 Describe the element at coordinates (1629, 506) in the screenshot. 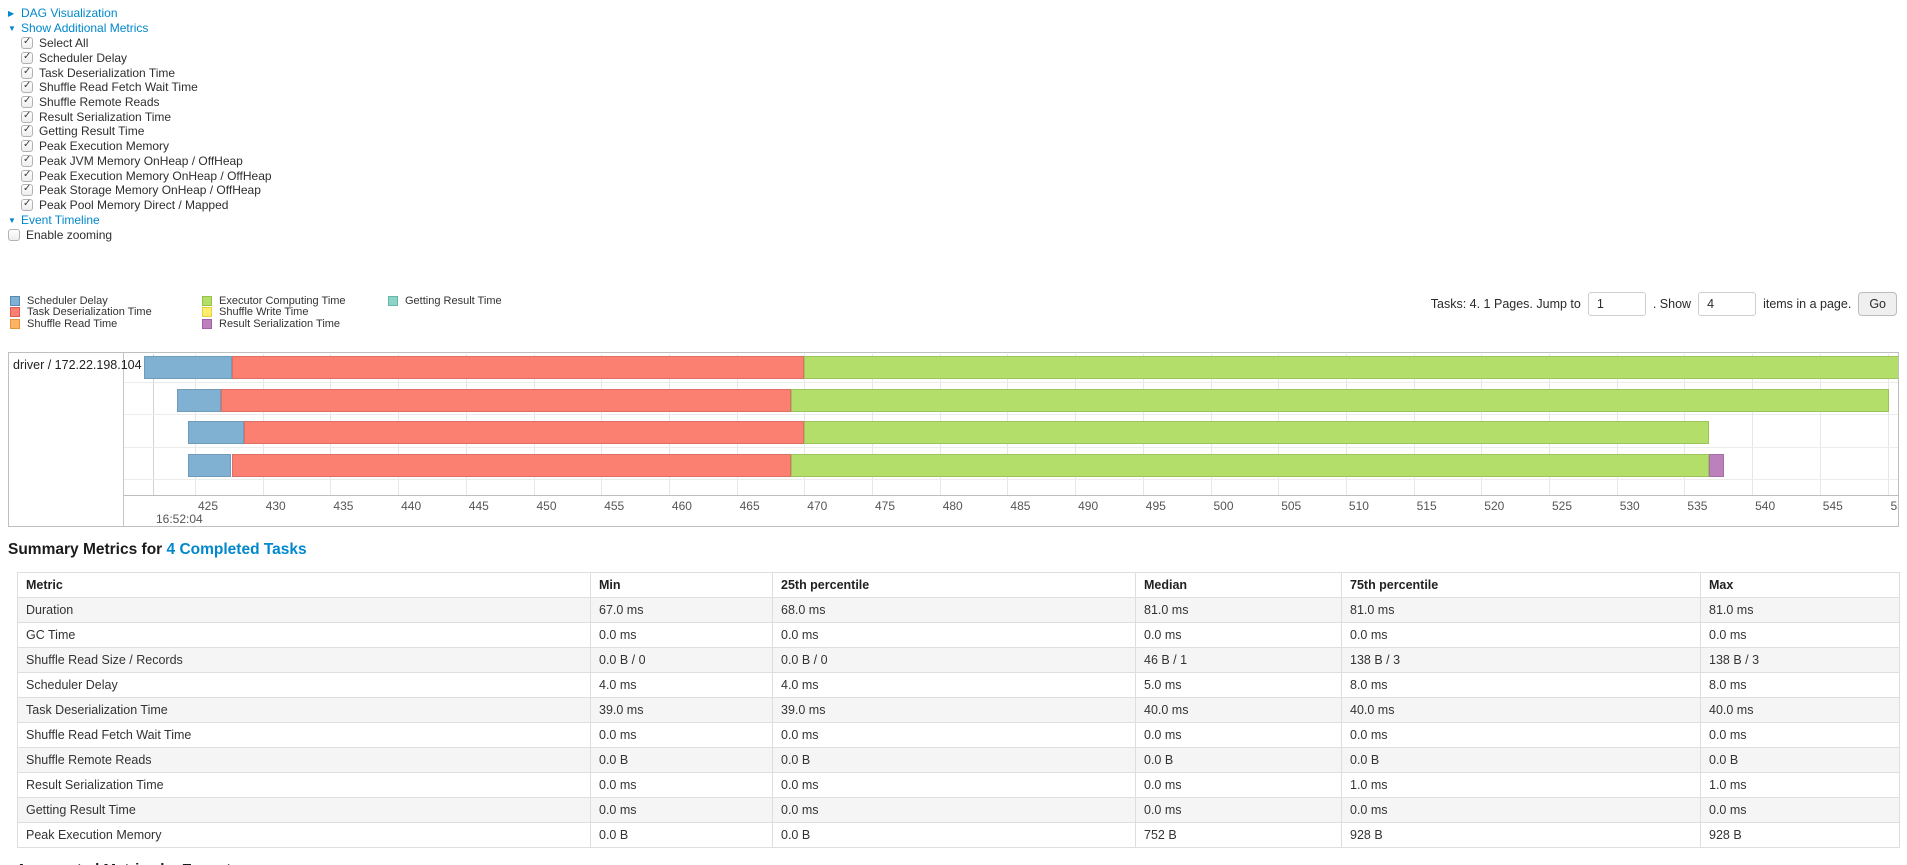

I see `timeline-tick-label: 530` at that location.